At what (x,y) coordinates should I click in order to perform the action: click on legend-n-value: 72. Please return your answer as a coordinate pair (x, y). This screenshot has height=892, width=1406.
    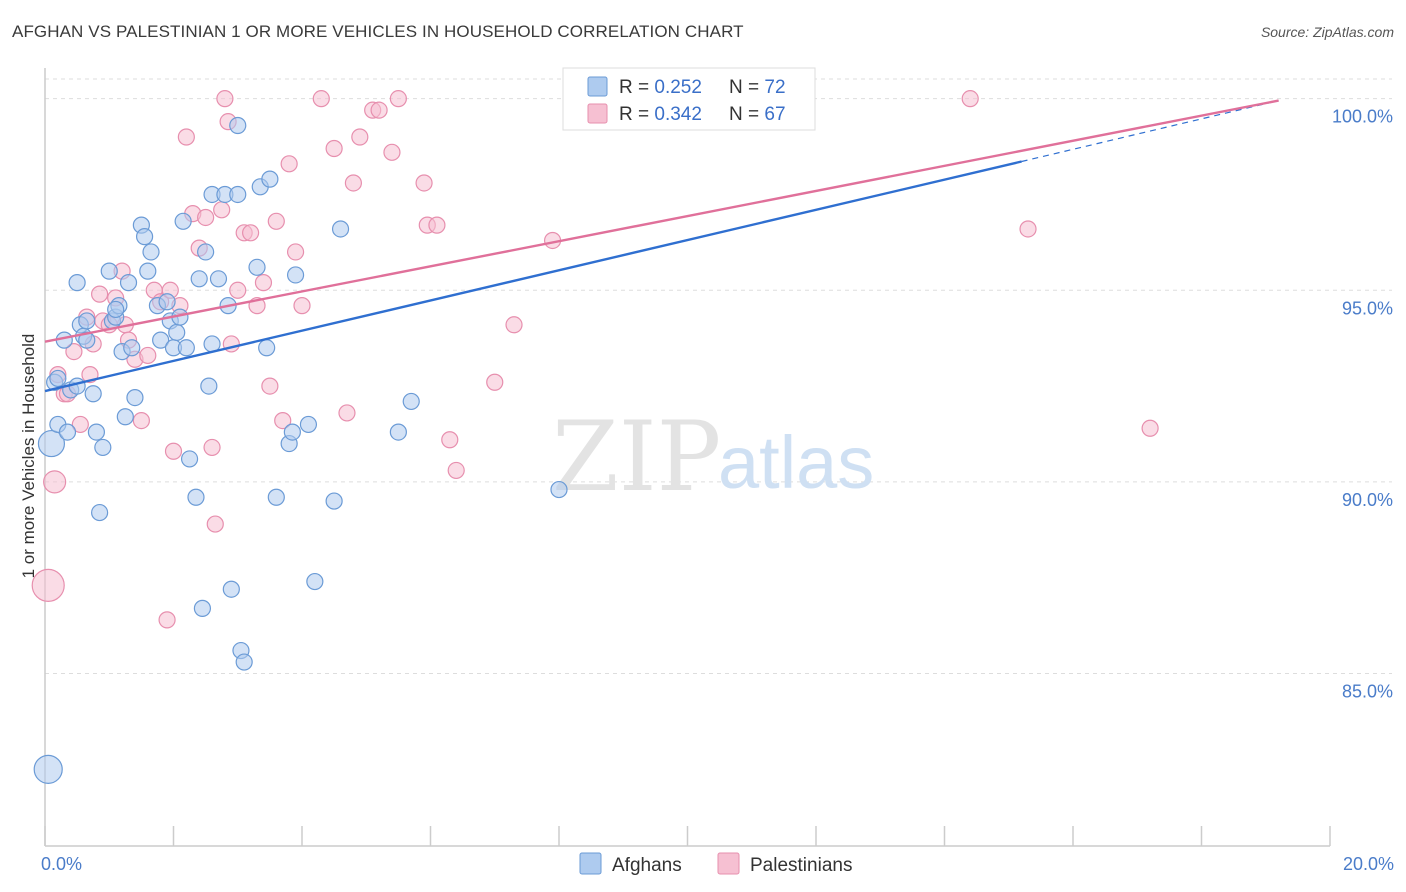
    Looking at the image, I should click on (774, 87).